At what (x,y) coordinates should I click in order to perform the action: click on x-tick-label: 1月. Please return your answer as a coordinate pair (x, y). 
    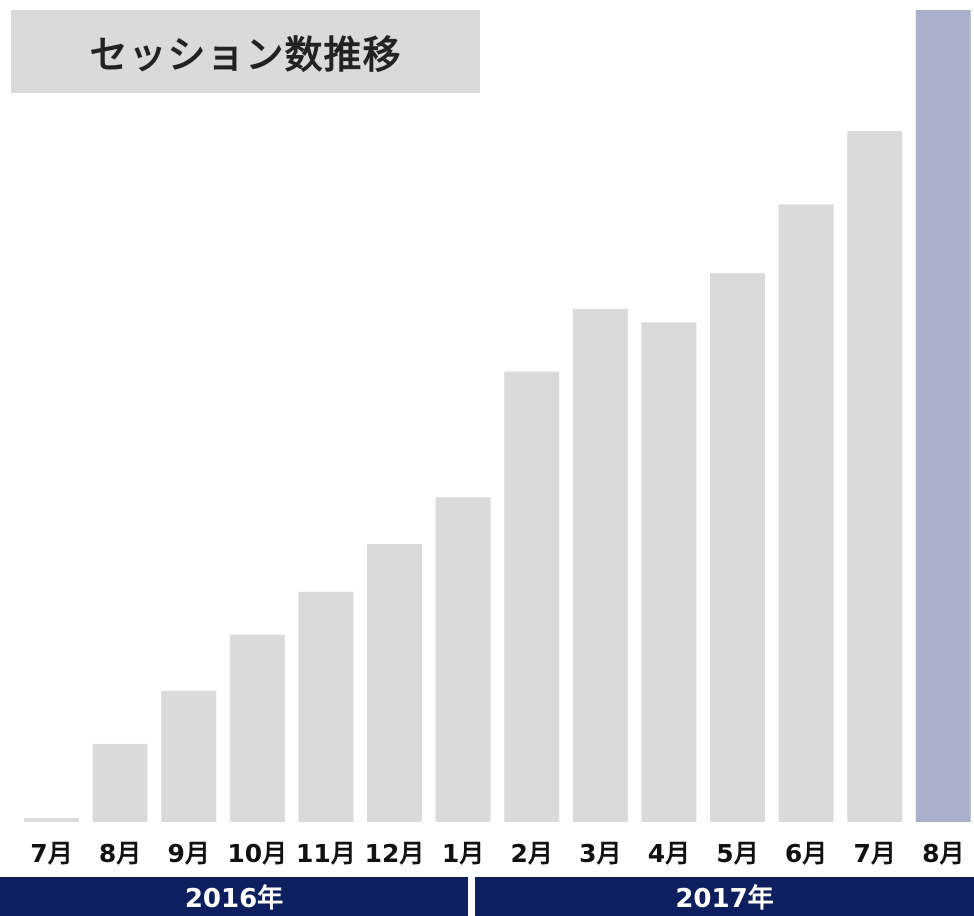
    Looking at the image, I should click on (463, 853).